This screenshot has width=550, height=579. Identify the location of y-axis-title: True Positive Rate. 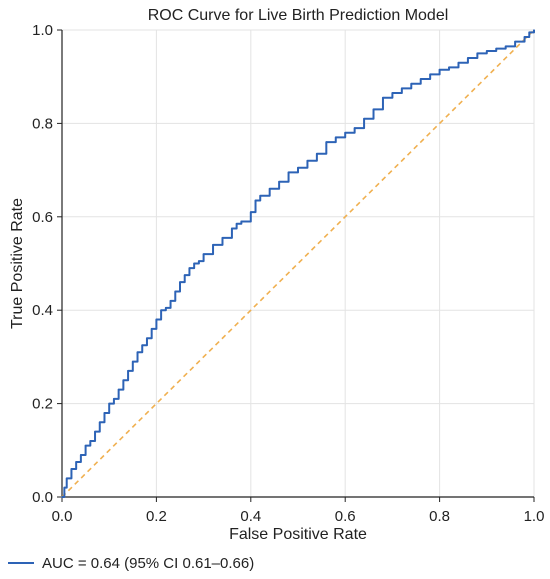
(17, 263).